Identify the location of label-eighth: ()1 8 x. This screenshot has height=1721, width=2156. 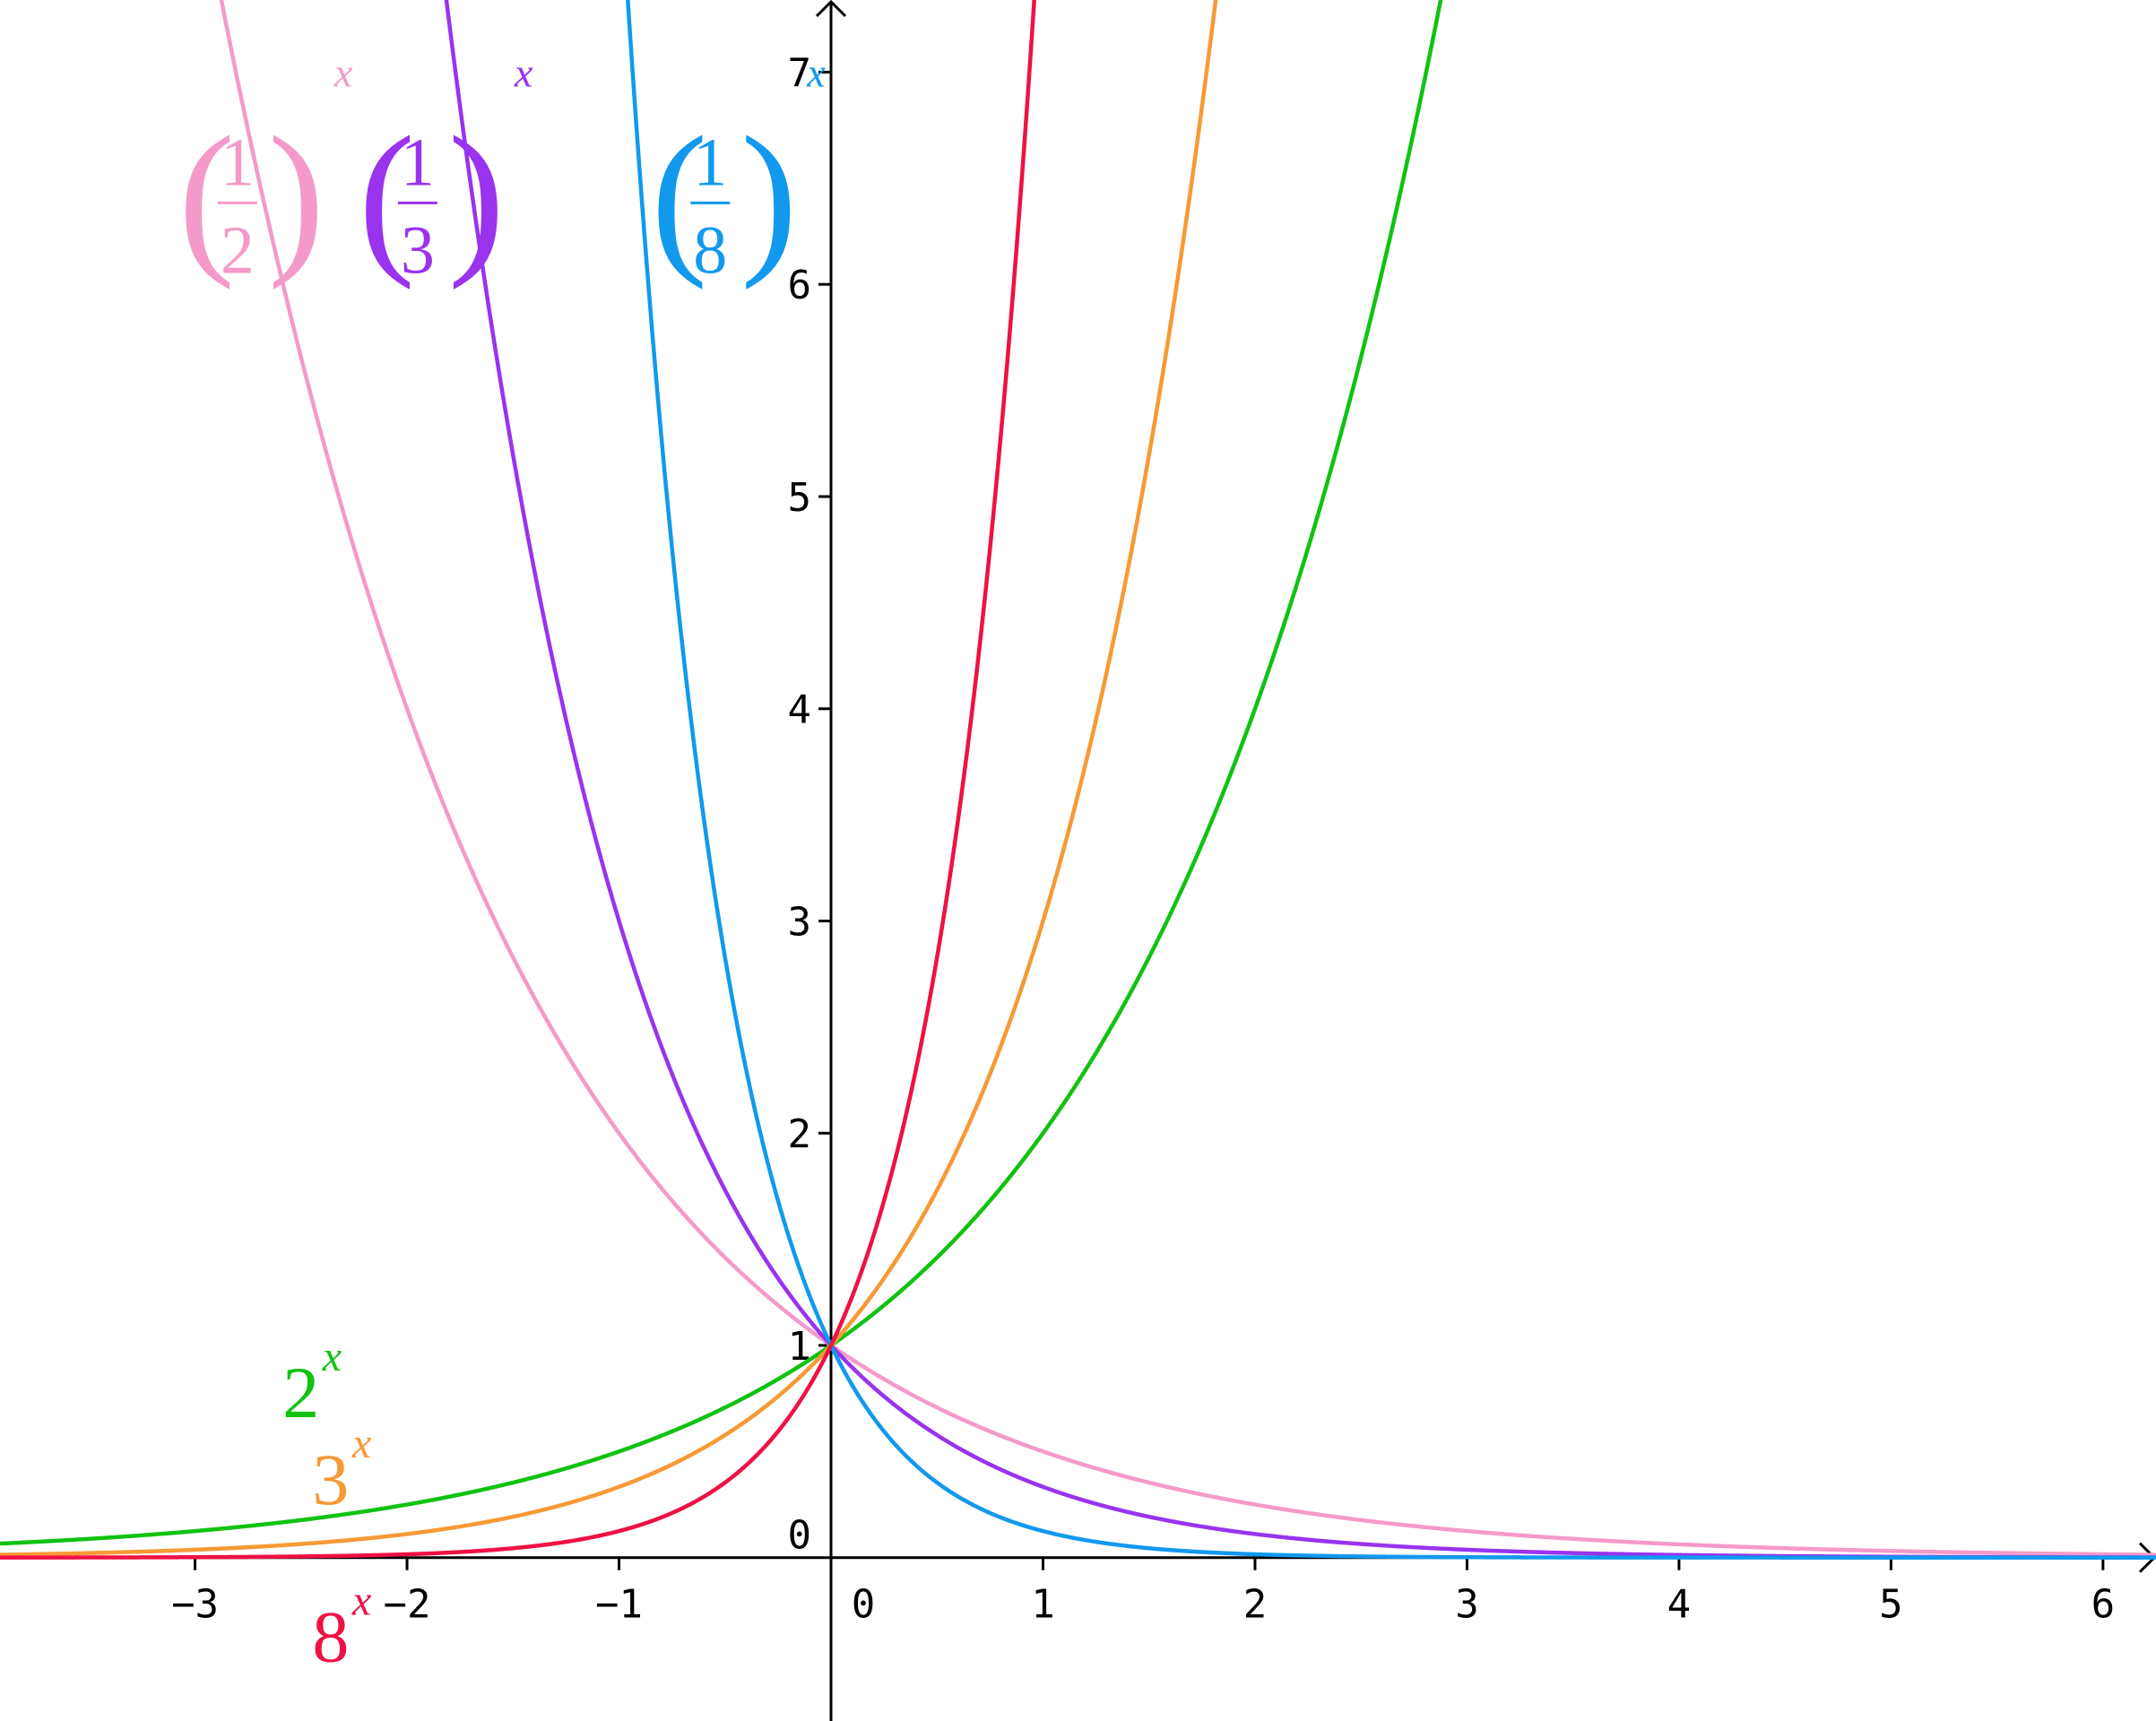
(739, 169).